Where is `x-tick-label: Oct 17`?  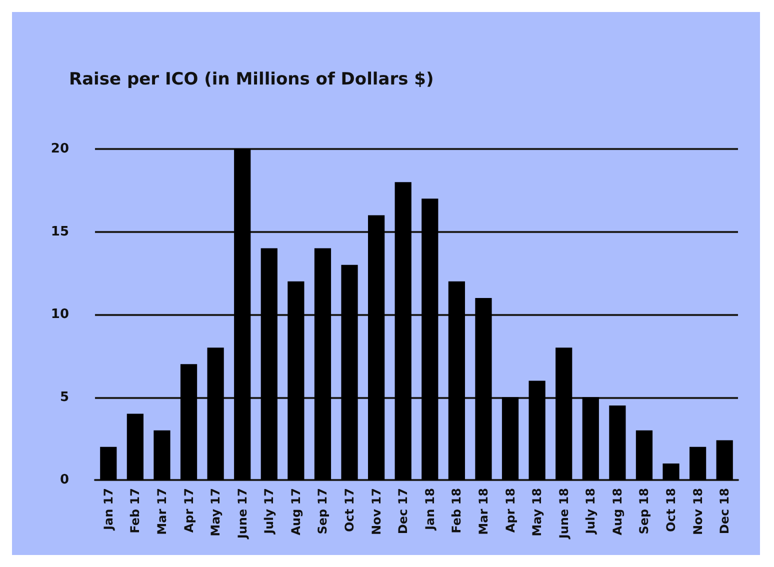
x-tick-label: Oct 17 is located at coordinates (349, 510).